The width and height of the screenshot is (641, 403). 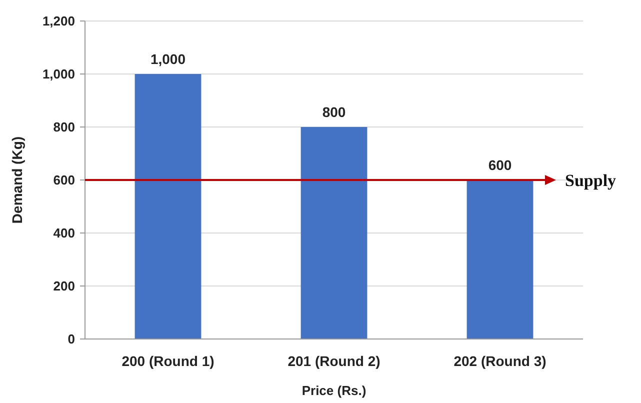 I want to click on y-tick-label: 200, so click(x=64, y=286).